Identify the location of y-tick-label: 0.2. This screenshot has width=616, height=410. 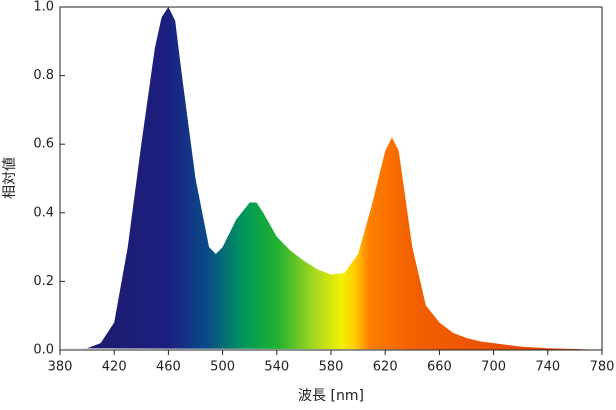
(43, 281).